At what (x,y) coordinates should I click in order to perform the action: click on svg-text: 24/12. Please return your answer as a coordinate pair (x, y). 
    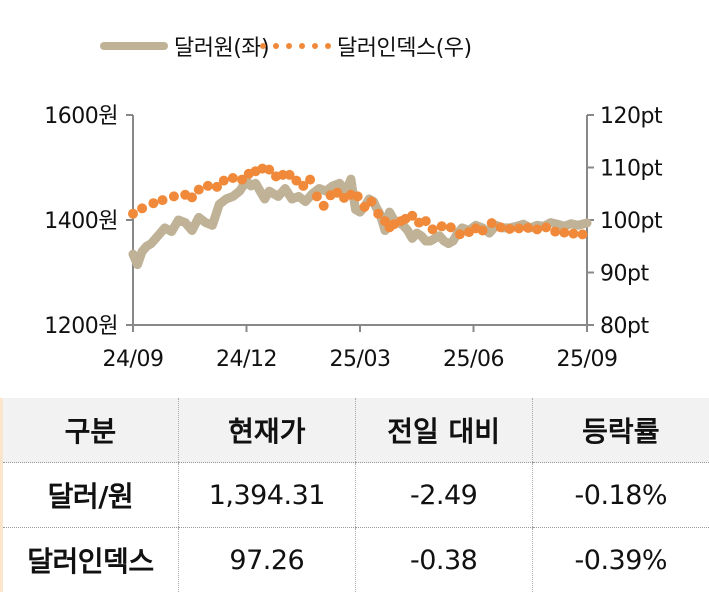
    Looking at the image, I should click on (246, 359).